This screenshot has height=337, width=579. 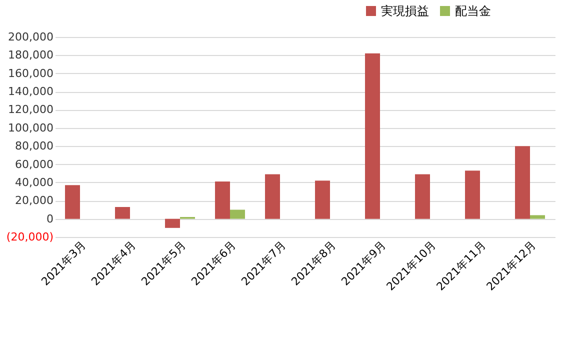 I want to click on y-tick-label: (20,000), so click(x=30, y=237).